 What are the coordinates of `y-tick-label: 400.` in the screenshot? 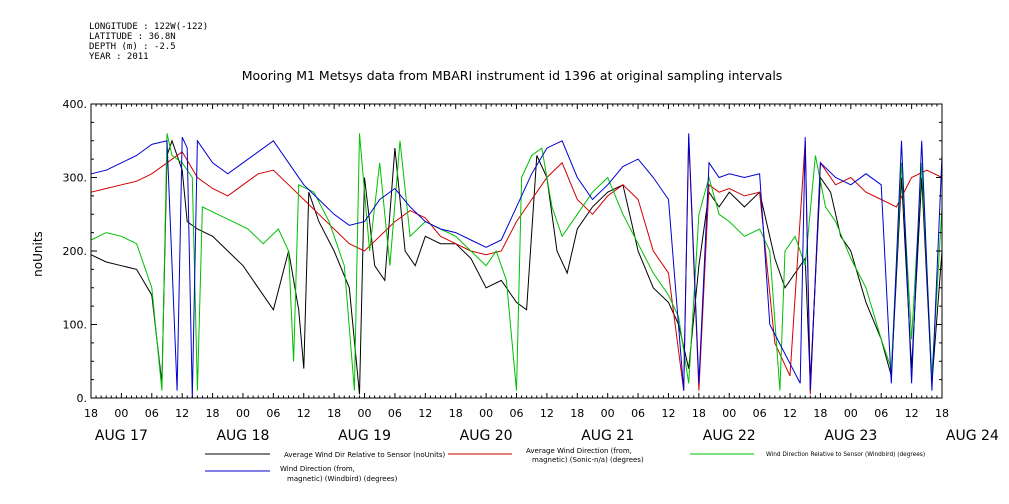 It's located at (75, 104).